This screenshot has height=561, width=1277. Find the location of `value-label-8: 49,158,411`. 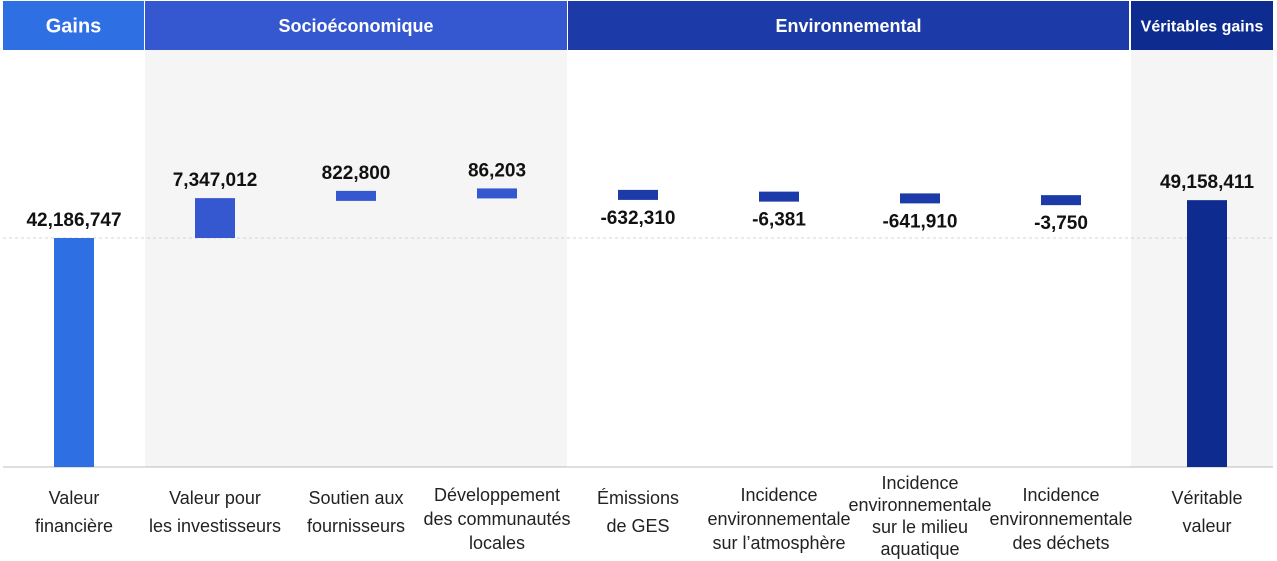

value-label-8: 49,158,411 is located at coordinates (1207, 182).